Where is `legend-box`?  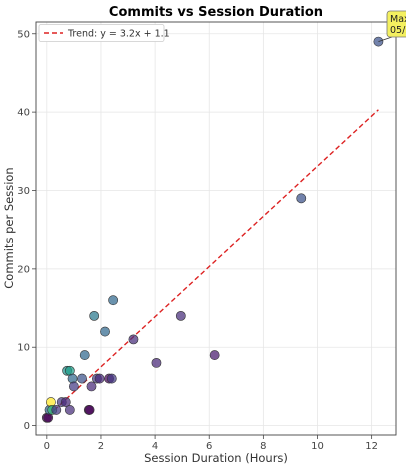 legend-box is located at coordinates (101, 33).